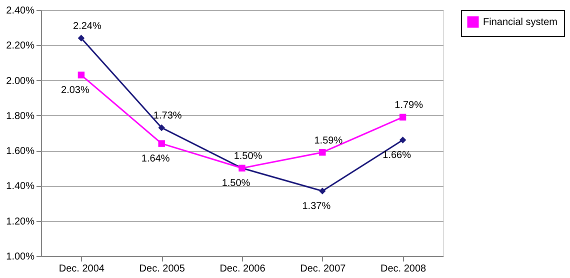 The width and height of the screenshot is (570, 278). What do you see at coordinates (20, 116) in the screenshot?
I see `y-tick-label: 1.80%` at bounding box center [20, 116].